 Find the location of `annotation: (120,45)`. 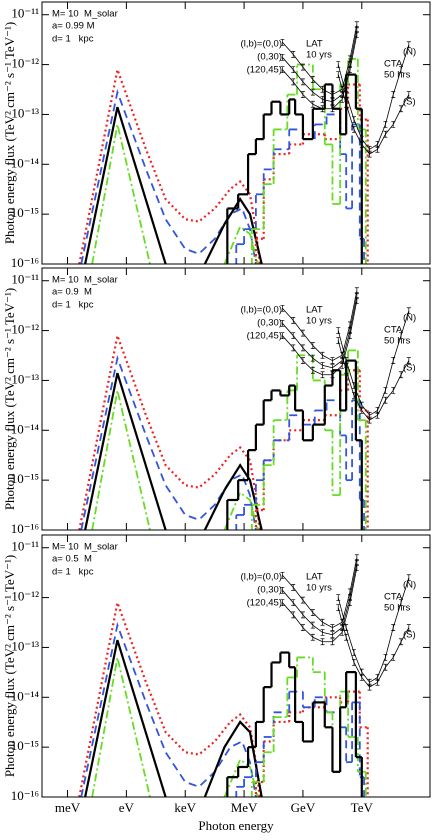

annotation: (120,45) is located at coordinates (264, 70).